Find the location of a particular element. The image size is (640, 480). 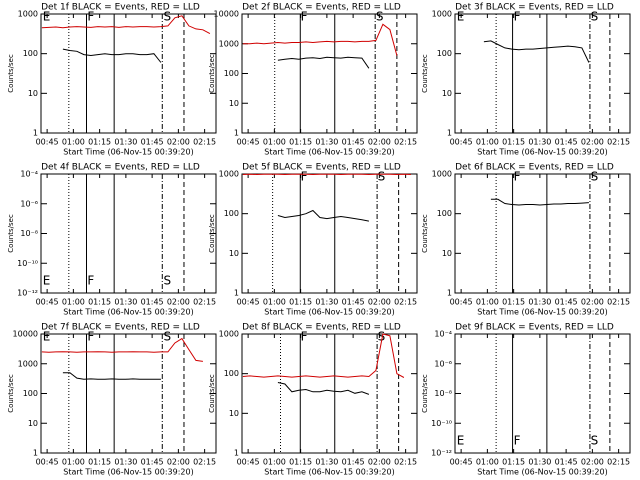

chart-title: Det 8f BLACK = Events, RED = LLD is located at coordinates (321, 328).